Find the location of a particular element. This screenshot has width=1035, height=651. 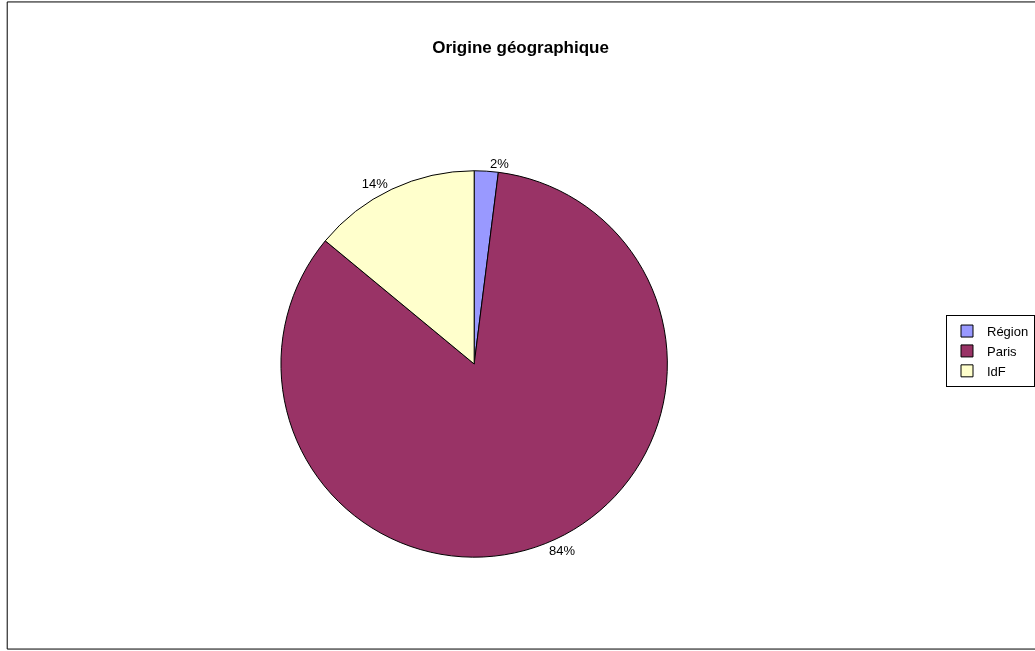

legend-label: Paris is located at coordinates (1002, 351).